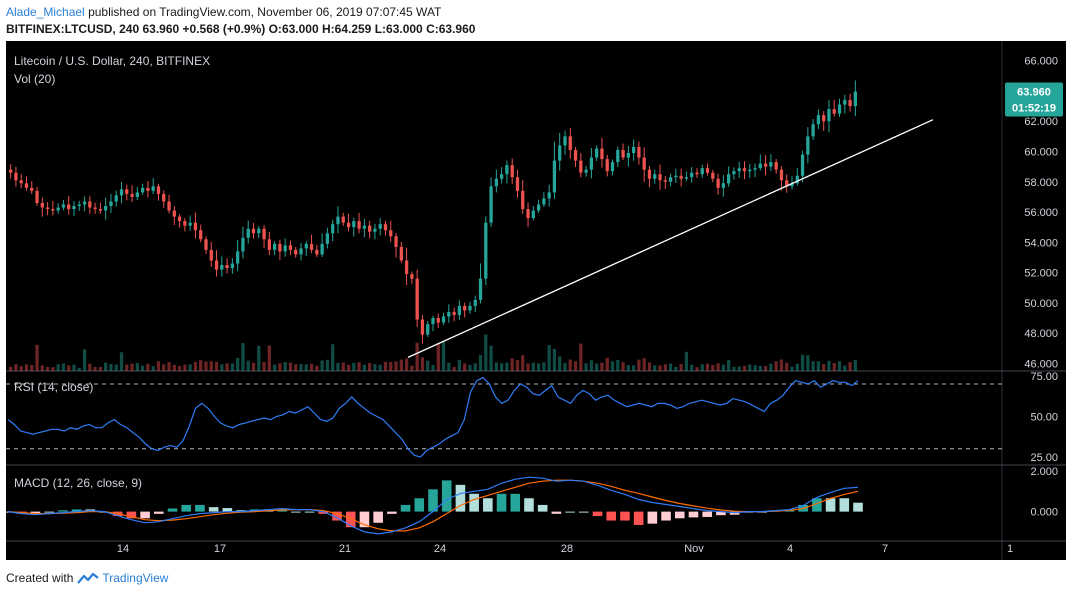 The width and height of the screenshot is (1073, 596). I want to click on rsi-tick-label: 50.00, so click(1044, 417).